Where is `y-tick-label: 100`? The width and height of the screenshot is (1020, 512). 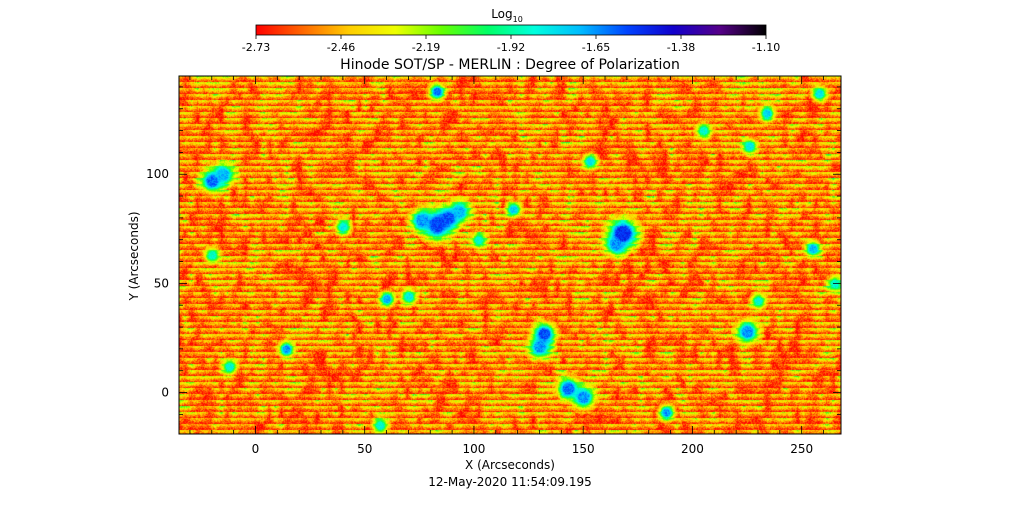 y-tick-label: 100 is located at coordinates (157, 174).